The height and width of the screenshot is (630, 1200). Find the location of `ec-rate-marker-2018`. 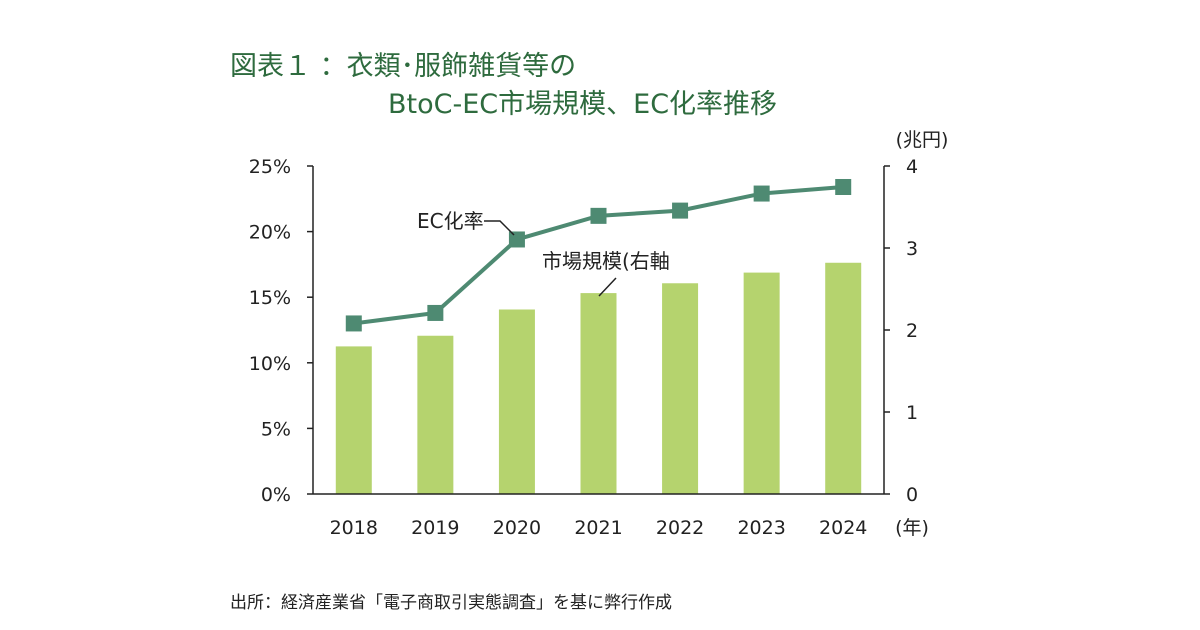

ec-rate-marker-2018 is located at coordinates (353, 323).